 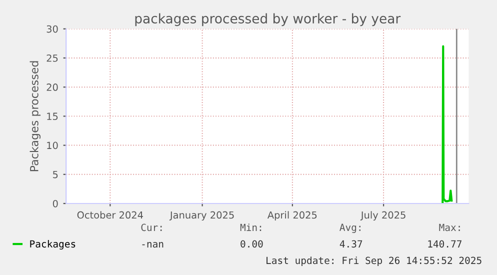 I want to click on text: 140.77, so click(x=445, y=244).